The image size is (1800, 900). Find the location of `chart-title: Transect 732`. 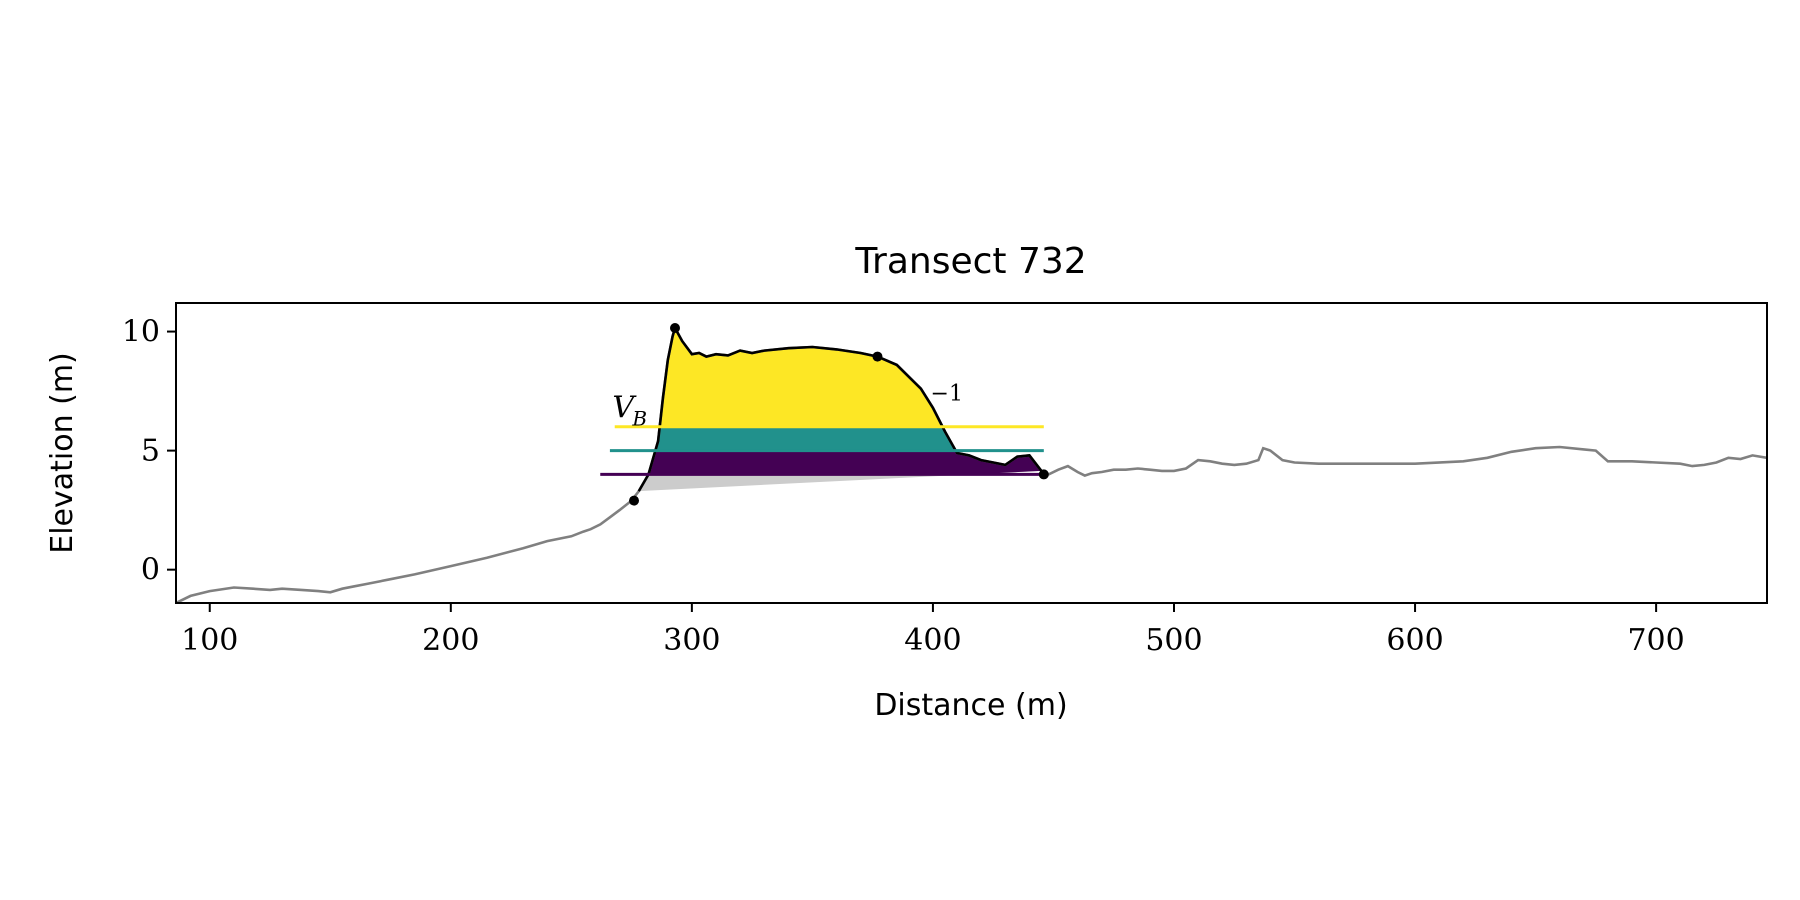

chart-title: Transect 732 is located at coordinates (970, 261).